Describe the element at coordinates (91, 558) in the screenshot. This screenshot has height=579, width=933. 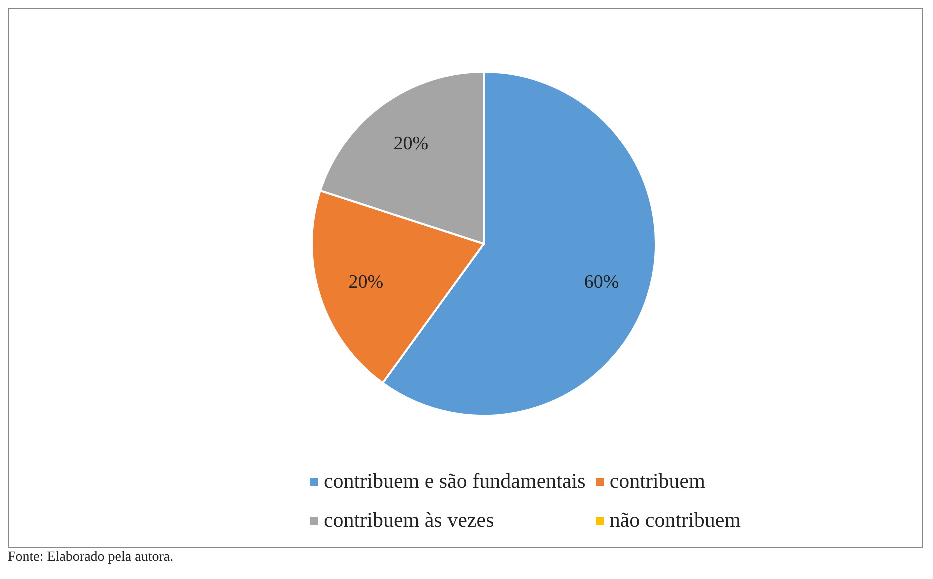
I see `source-note: Fonte: Elaborado pela autora.` at that location.